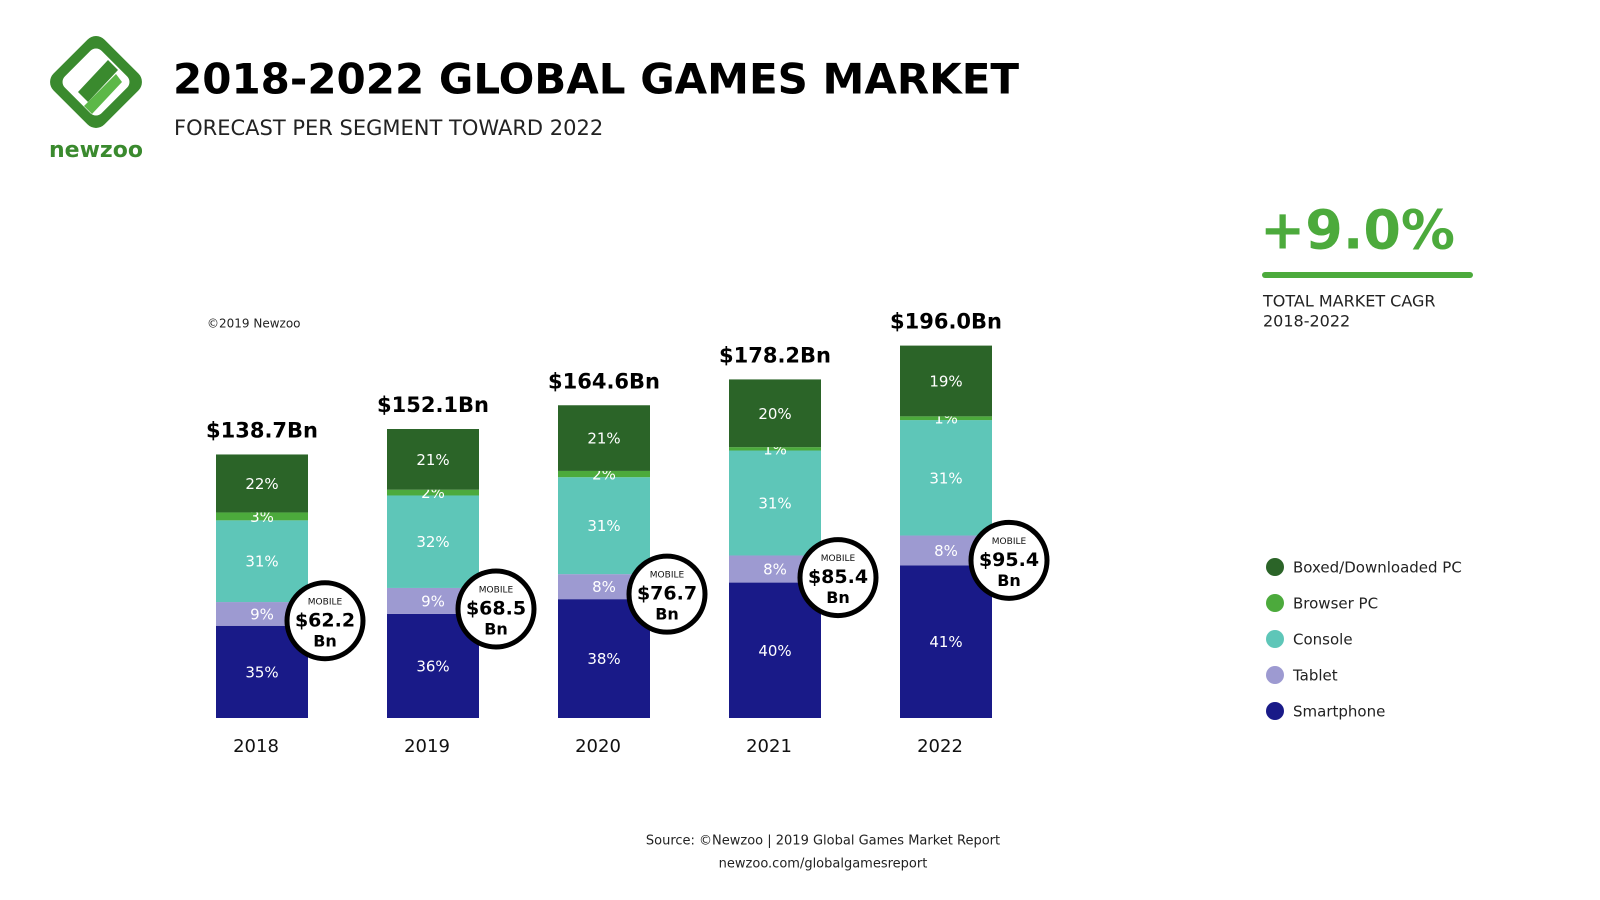  I want to click on logo: newzoo, so click(96, 99).